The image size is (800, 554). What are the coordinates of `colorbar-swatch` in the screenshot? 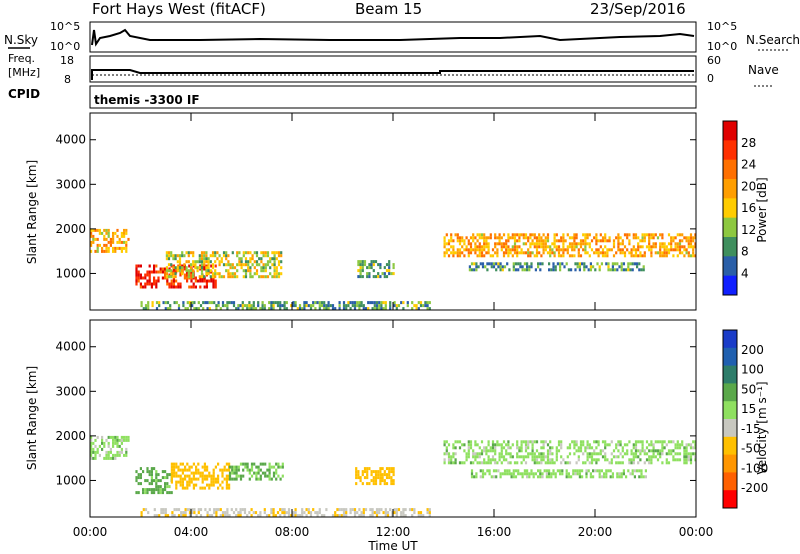 It's located at (730, 428).